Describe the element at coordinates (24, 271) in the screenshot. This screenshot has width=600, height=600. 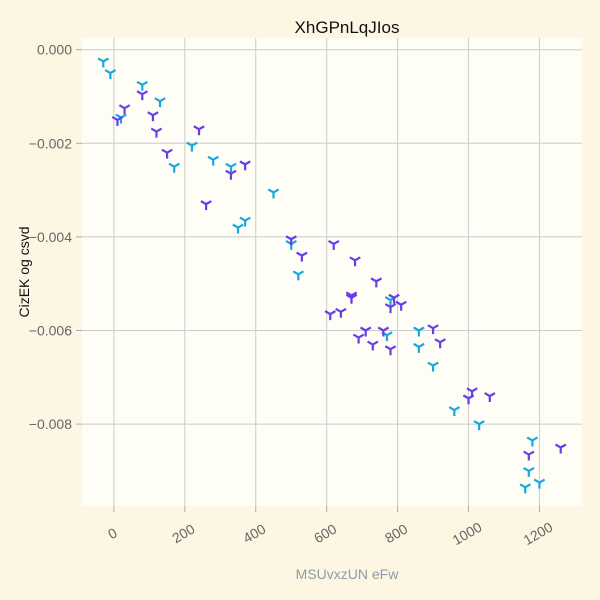
I see `y-axis-label: CizEK og csvd` at that location.